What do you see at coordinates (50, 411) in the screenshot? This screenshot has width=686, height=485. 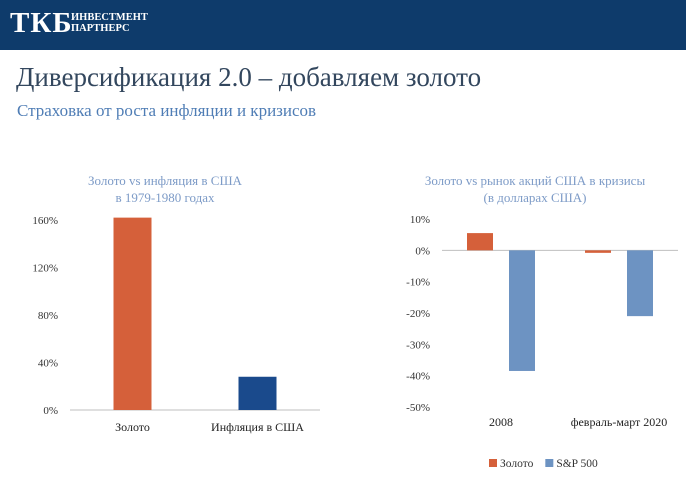 I see `chart1-y-tick-label: 0%` at bounding box center [50, 411].